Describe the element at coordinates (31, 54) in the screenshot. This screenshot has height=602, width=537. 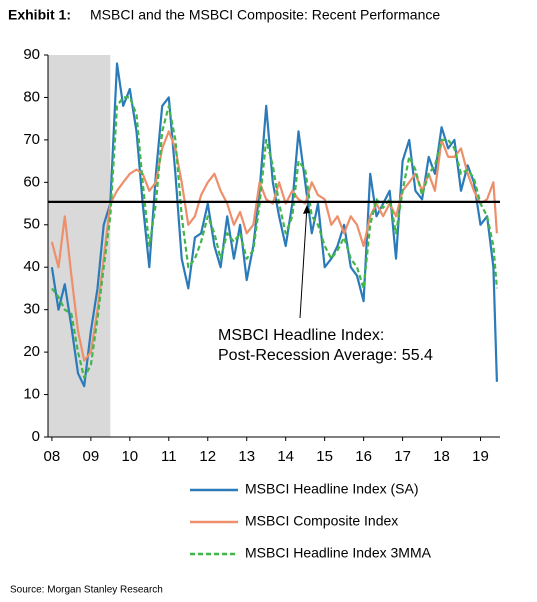
I see `y-tick-label: 90` at that location.